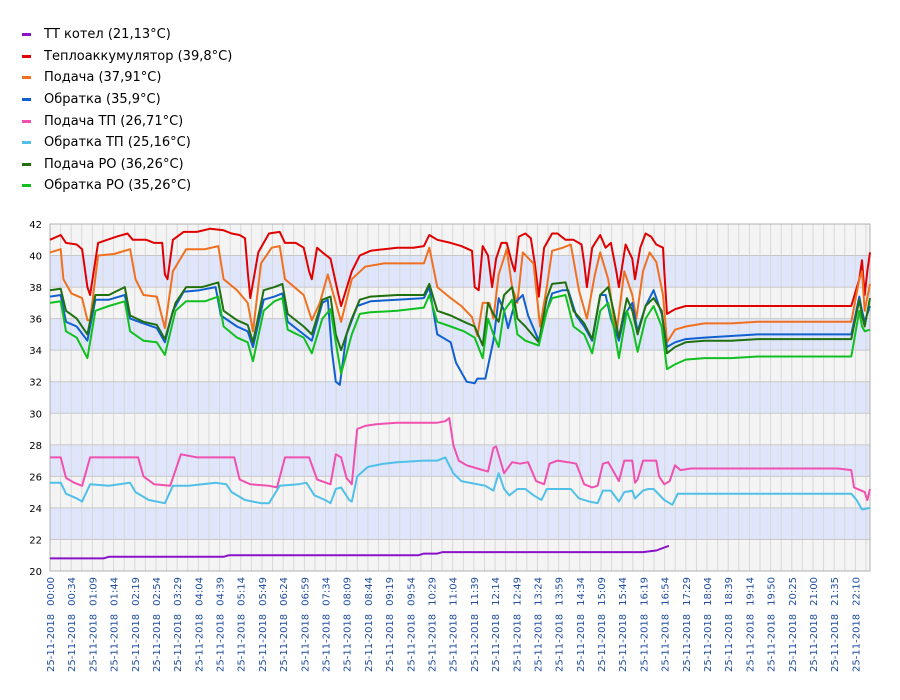 This screenshot has width=900, height=700. Describe the element at coordinates (127, 57) in the screenshot. I see `legend-item: Теплоаккумулятор (39,8°C)` at that location.